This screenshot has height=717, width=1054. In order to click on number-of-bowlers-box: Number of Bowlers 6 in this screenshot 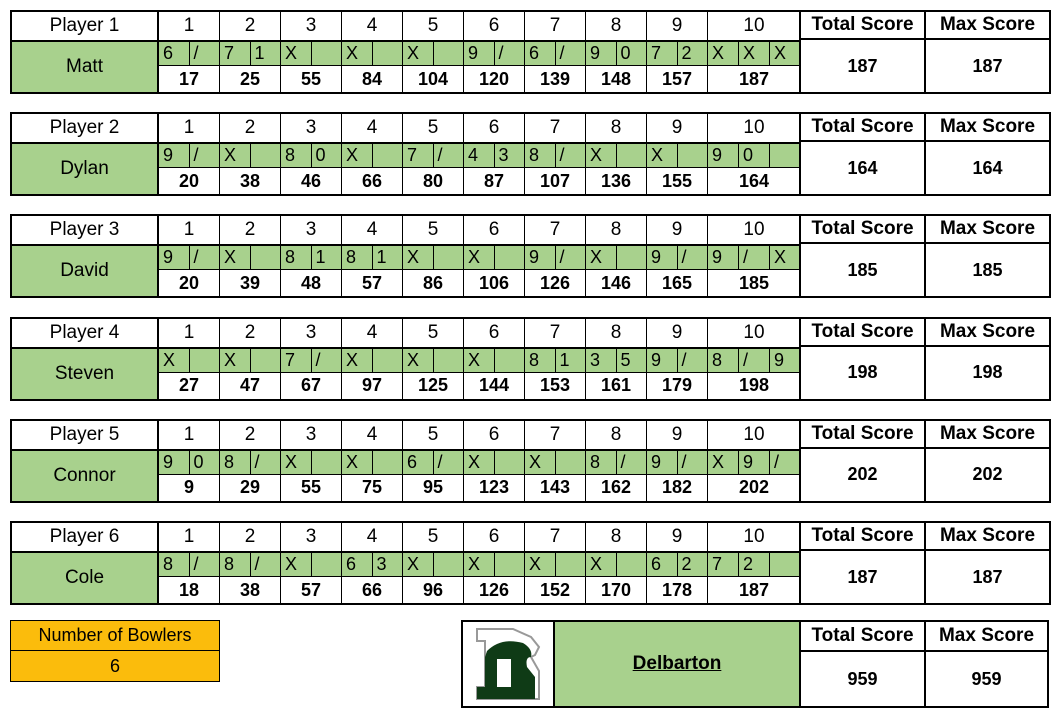, I will do `click(115, 651)`.